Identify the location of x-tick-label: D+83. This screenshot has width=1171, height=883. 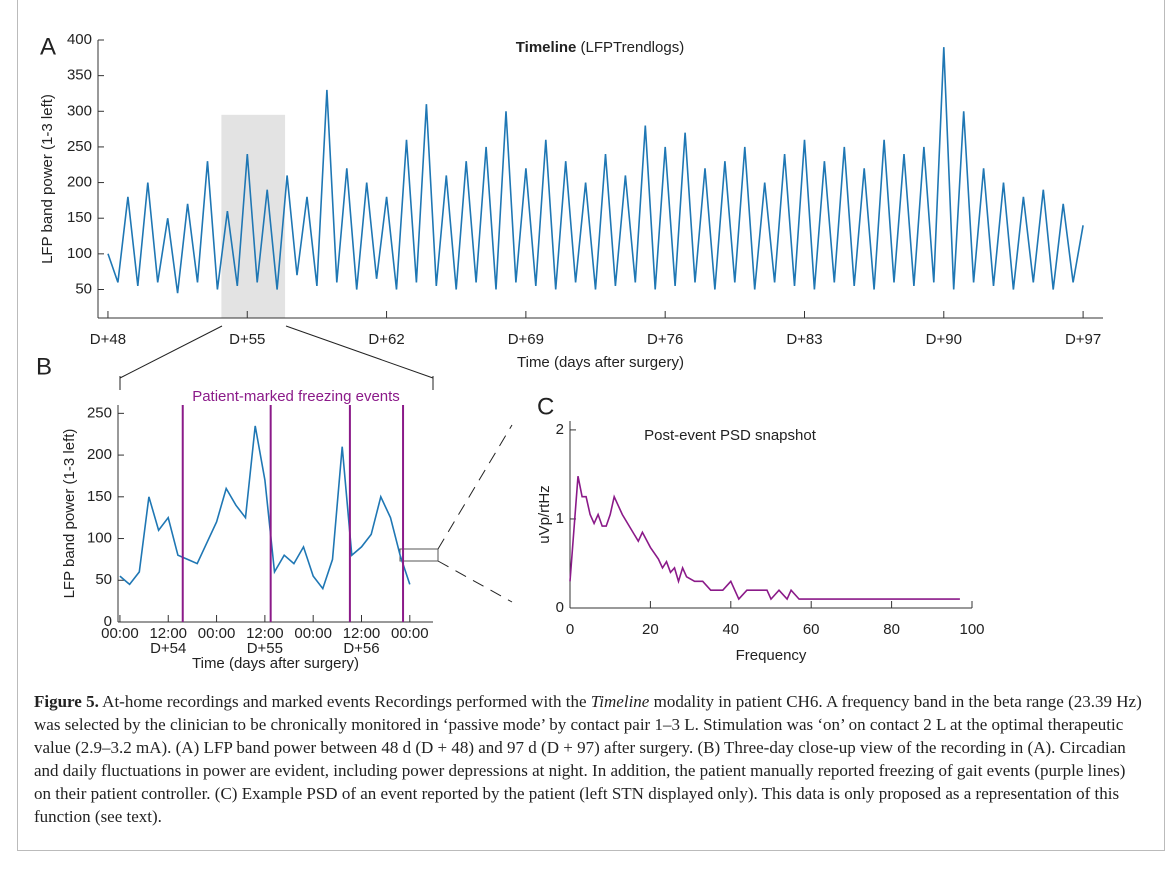
(804, 339).